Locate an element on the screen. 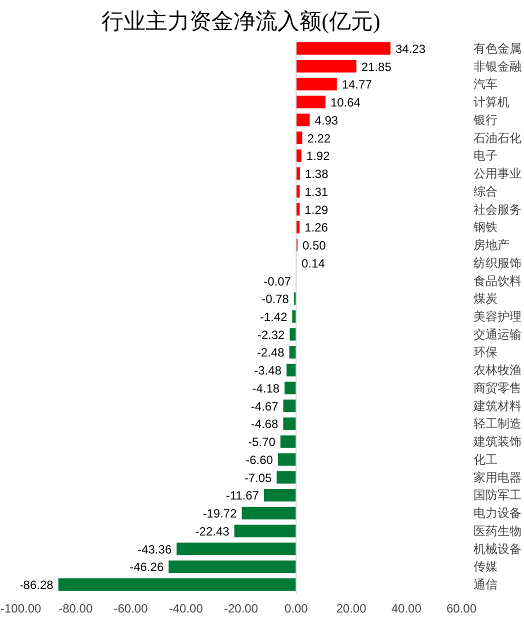 The image size is (524, 619). data-label: -2.32 is located at coordinates (271, 335).